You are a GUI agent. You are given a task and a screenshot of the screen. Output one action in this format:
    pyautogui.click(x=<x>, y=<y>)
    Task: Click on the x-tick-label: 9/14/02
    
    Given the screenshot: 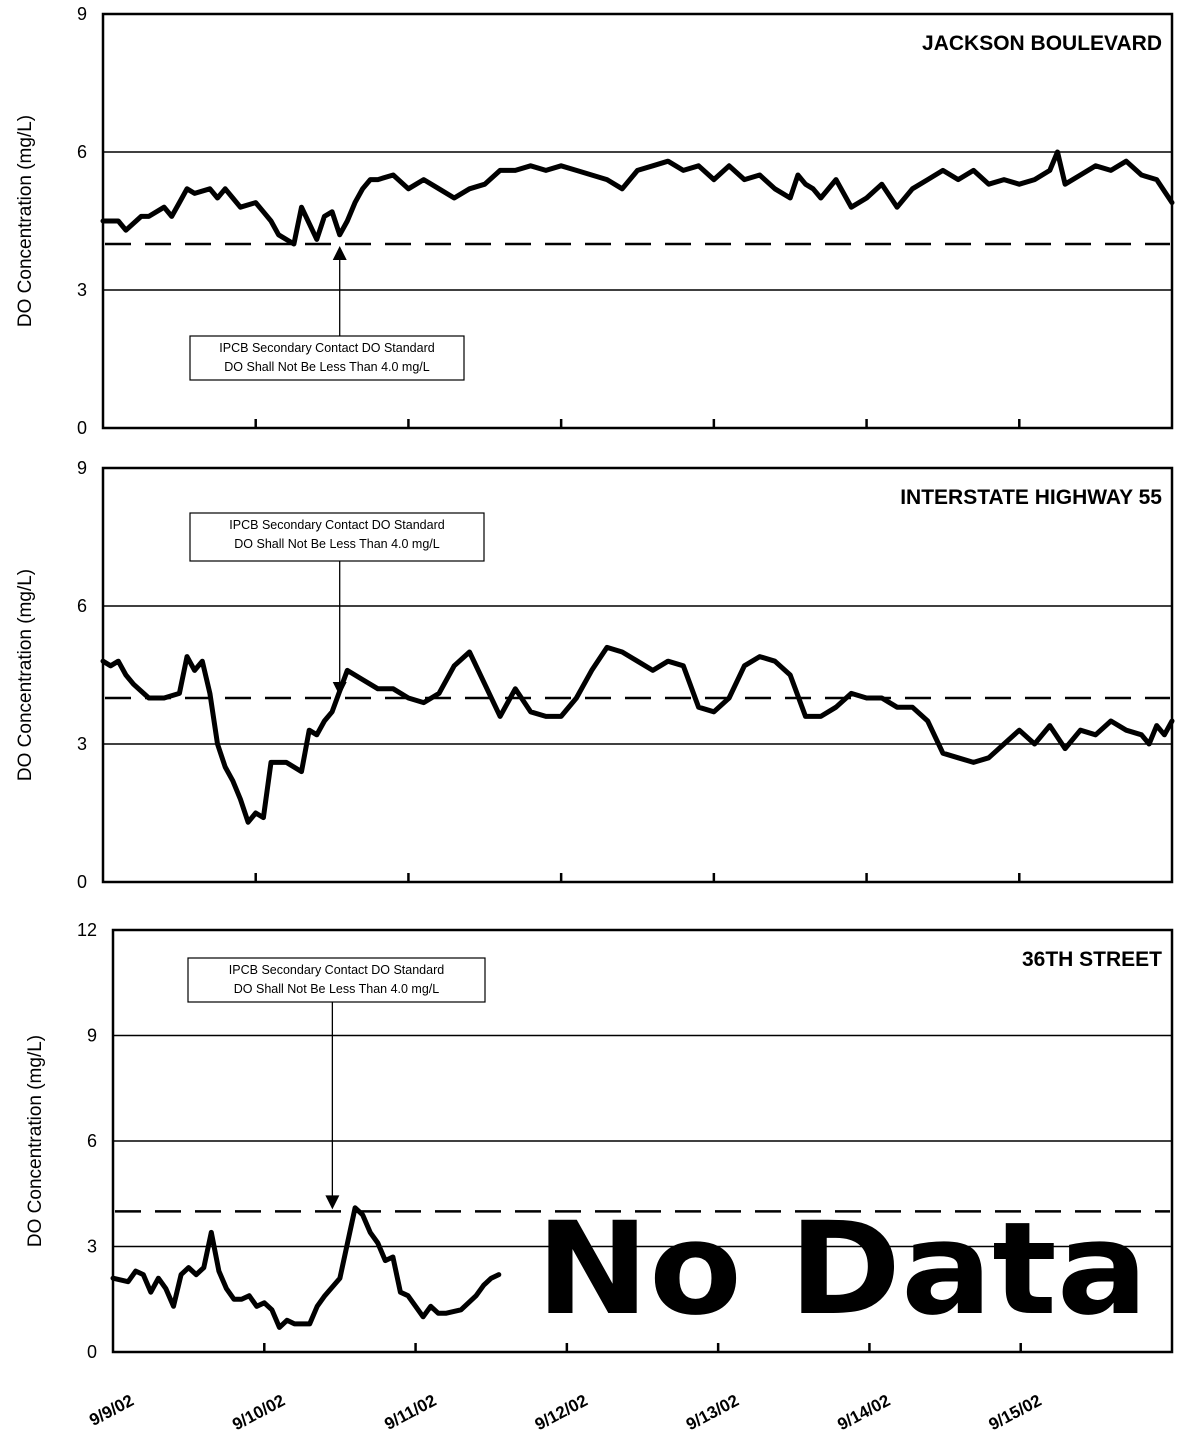 What is the action you would take?
    pyautogui.click(x=863, y=1412)
    